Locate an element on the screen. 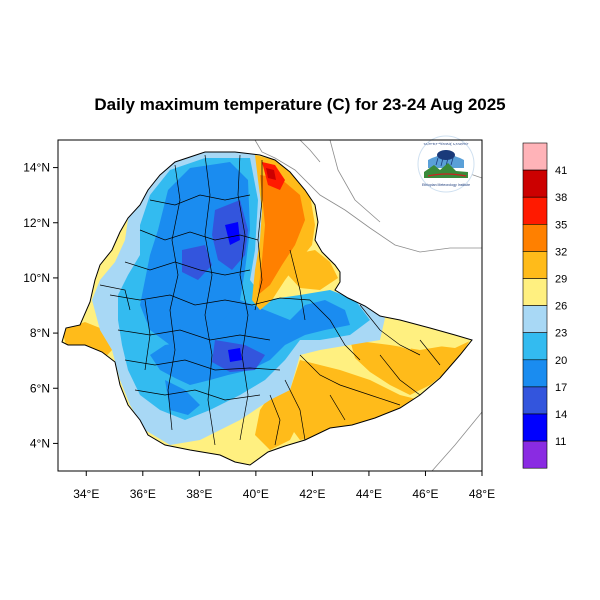 The height and width of the screenshot is (600, 600). colorbar-label: 41 is located at coordinates (561, 171).